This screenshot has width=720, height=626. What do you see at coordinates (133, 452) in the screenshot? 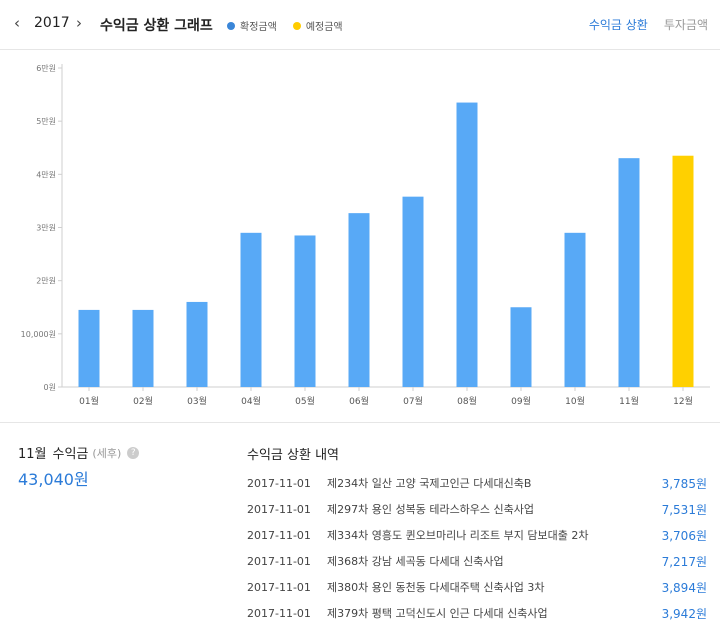
I see `question-icon: ?` at bounding box center [133, 452].